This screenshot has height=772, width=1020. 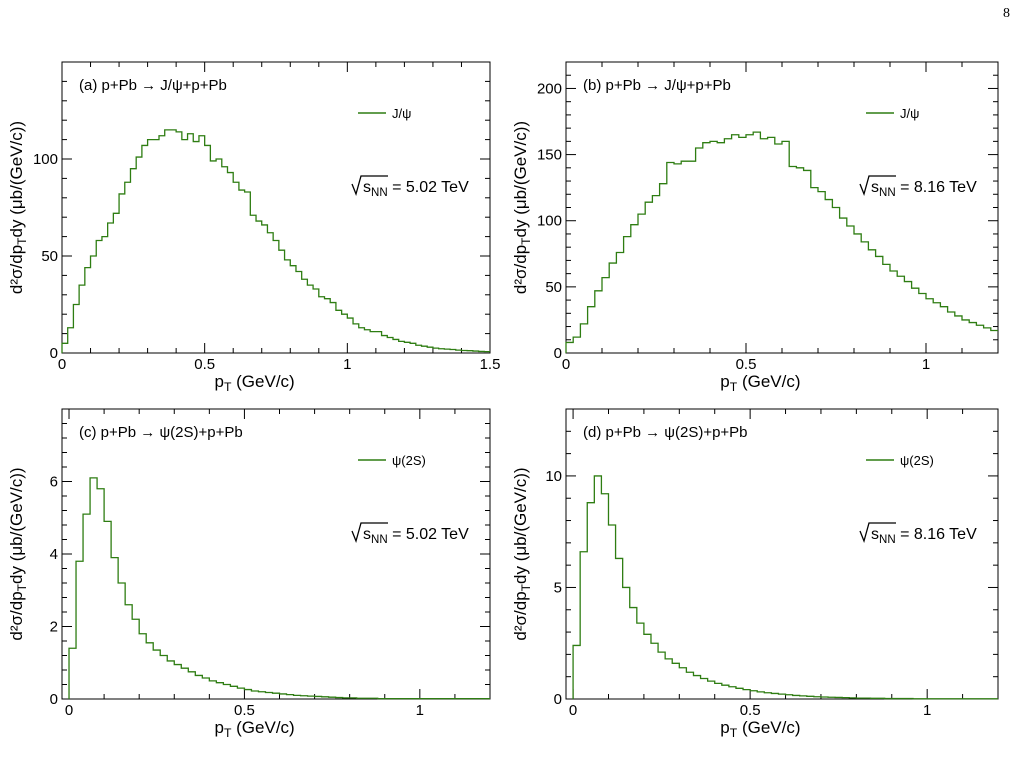 I want to click on y-tick-label: 6, so click(x=54, y=482).